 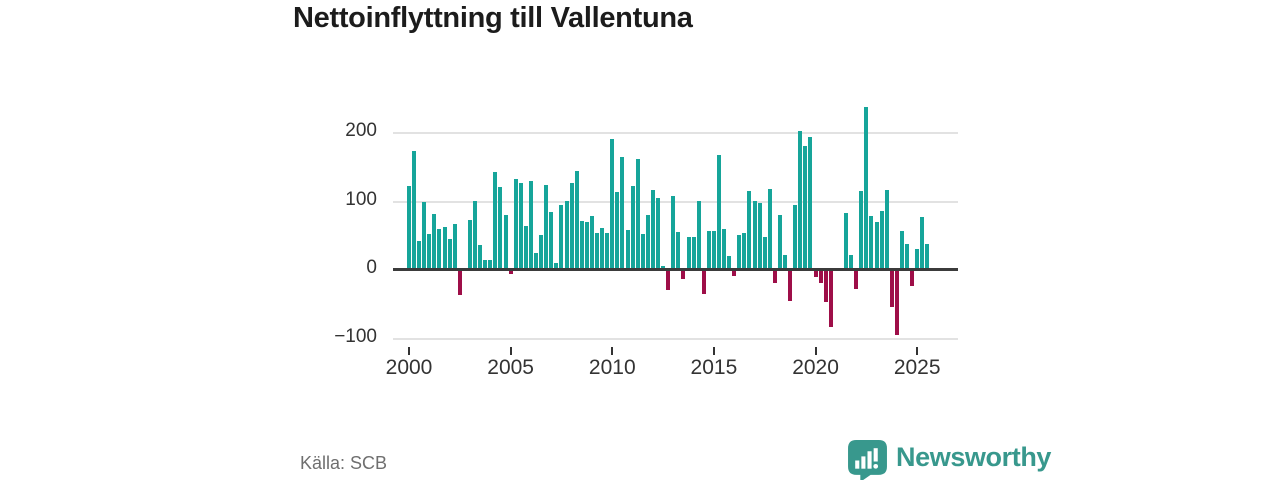 I want to click on bar-q9-positive, so click(x=454, y=246).